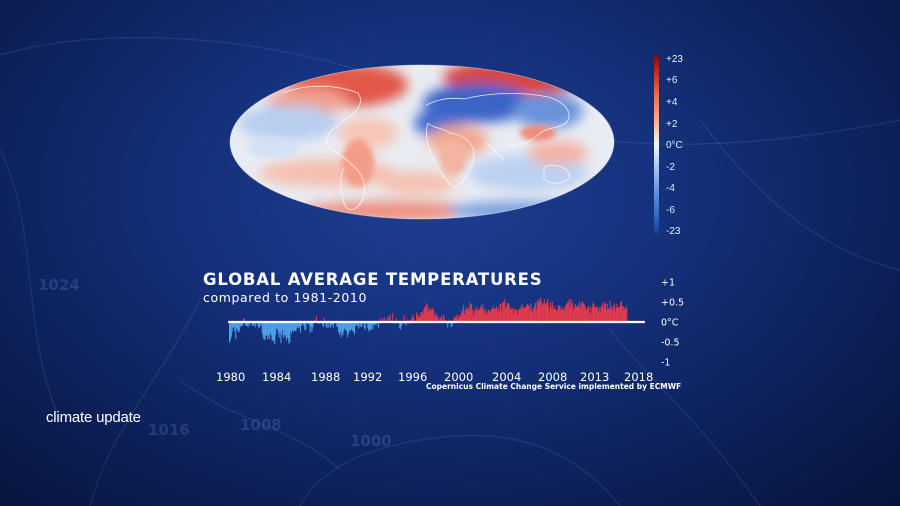 Image resolution: width=900 pixels, height=506 pixels. Describe the element at coordinates (285, 297) in the screenshot. I see `chart-subtitle: compared to 1981-2010` at that location.